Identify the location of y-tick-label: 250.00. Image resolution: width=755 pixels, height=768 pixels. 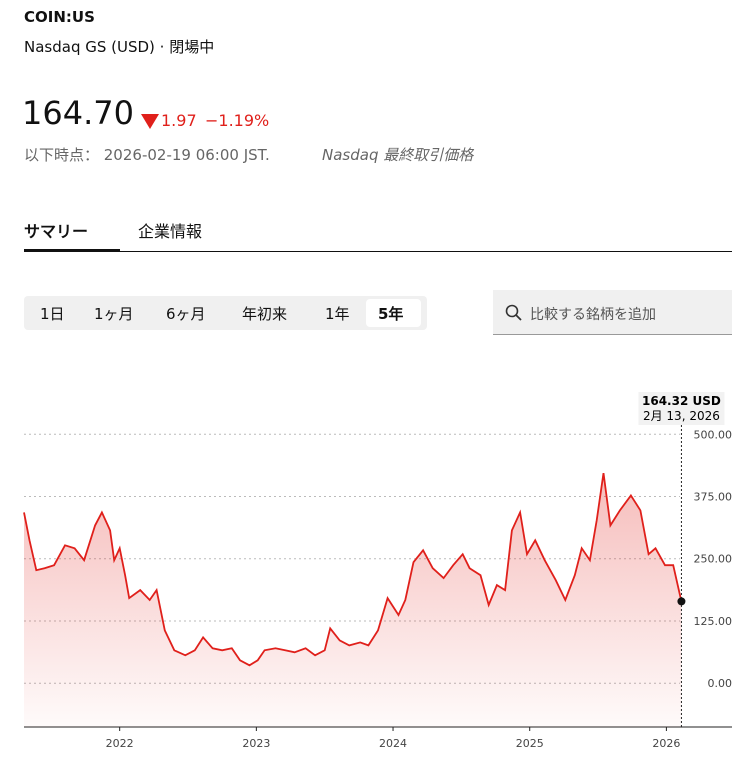
(713, 559).